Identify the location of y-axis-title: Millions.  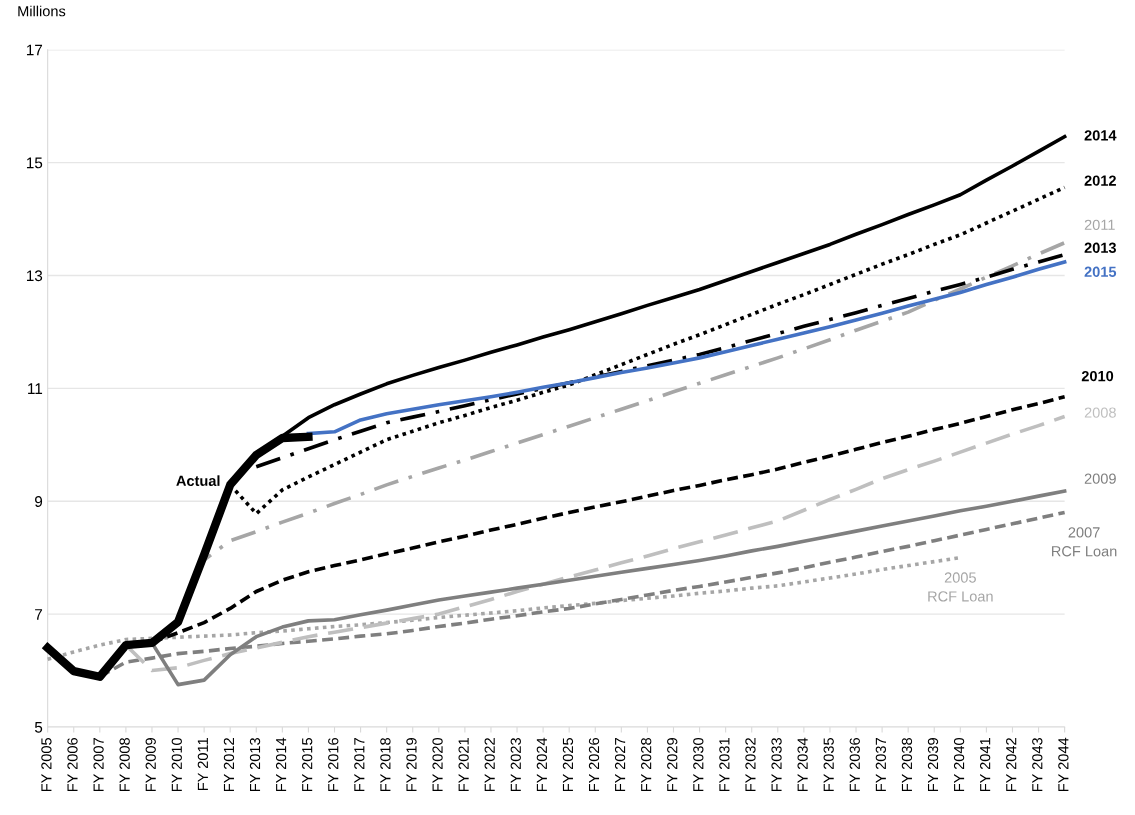
(42, 11).